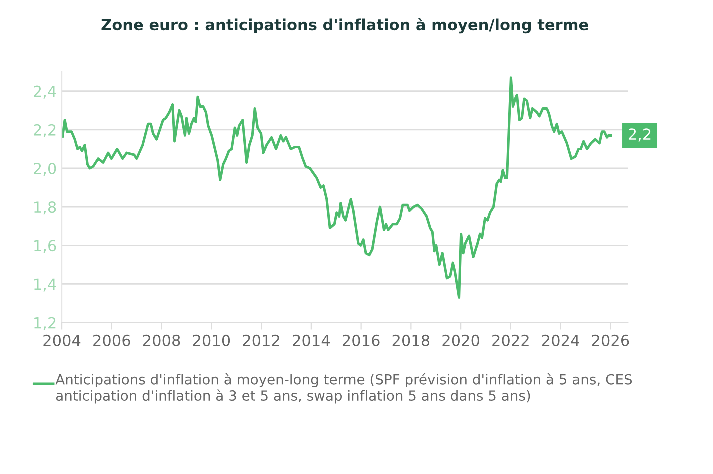 The image size is (713, 474). I want to click on x-tick-label: 2022, so click(510, 340).